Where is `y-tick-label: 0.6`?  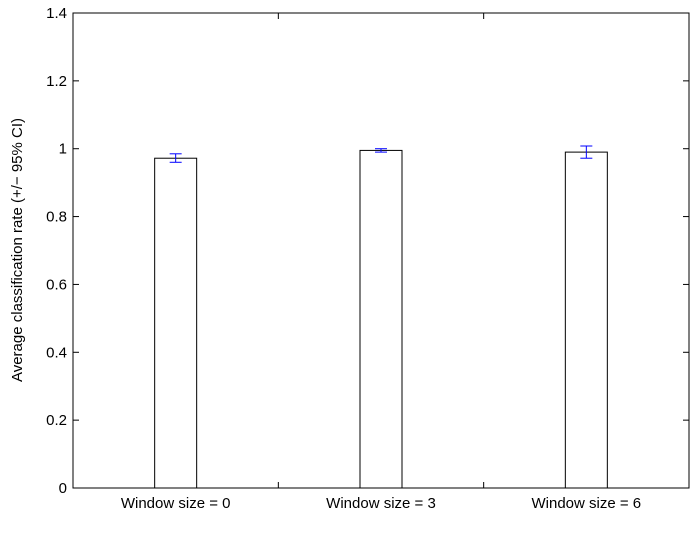 y-tick-label: 0.6 is located at coordinates (56, 284).